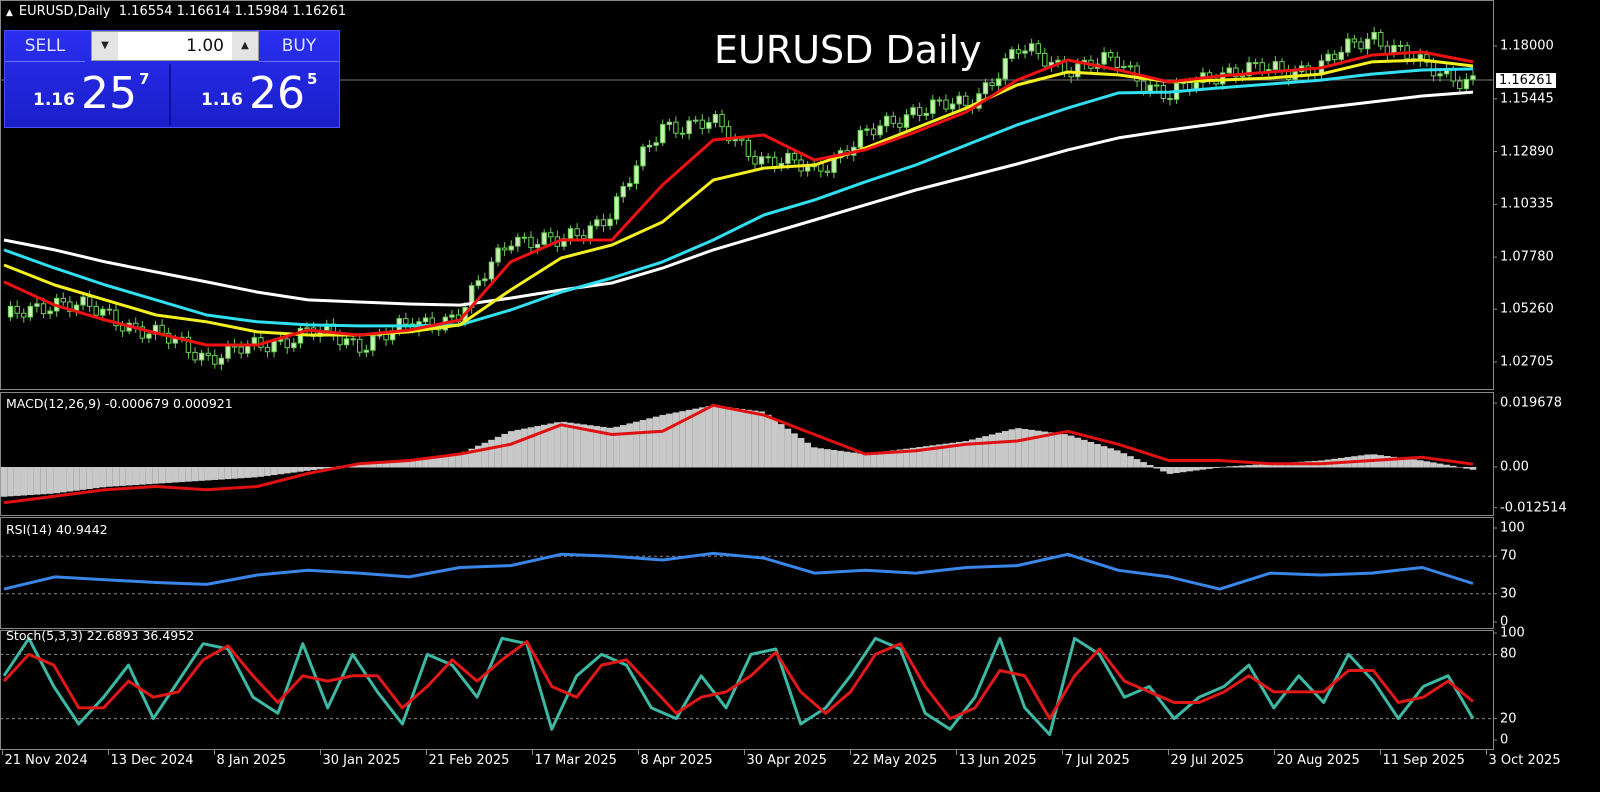 This screenshot has width=1600, height=792. I want to click on price-axis-label: 1.10335, so click(1527, 204).